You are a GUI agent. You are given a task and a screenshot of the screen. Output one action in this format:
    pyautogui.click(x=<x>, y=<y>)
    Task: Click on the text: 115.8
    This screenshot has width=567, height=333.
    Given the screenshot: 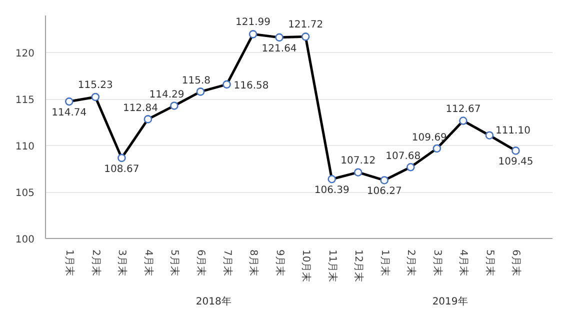 What is the action you would take?
    pyautogui.click(x=196, y=81)
    